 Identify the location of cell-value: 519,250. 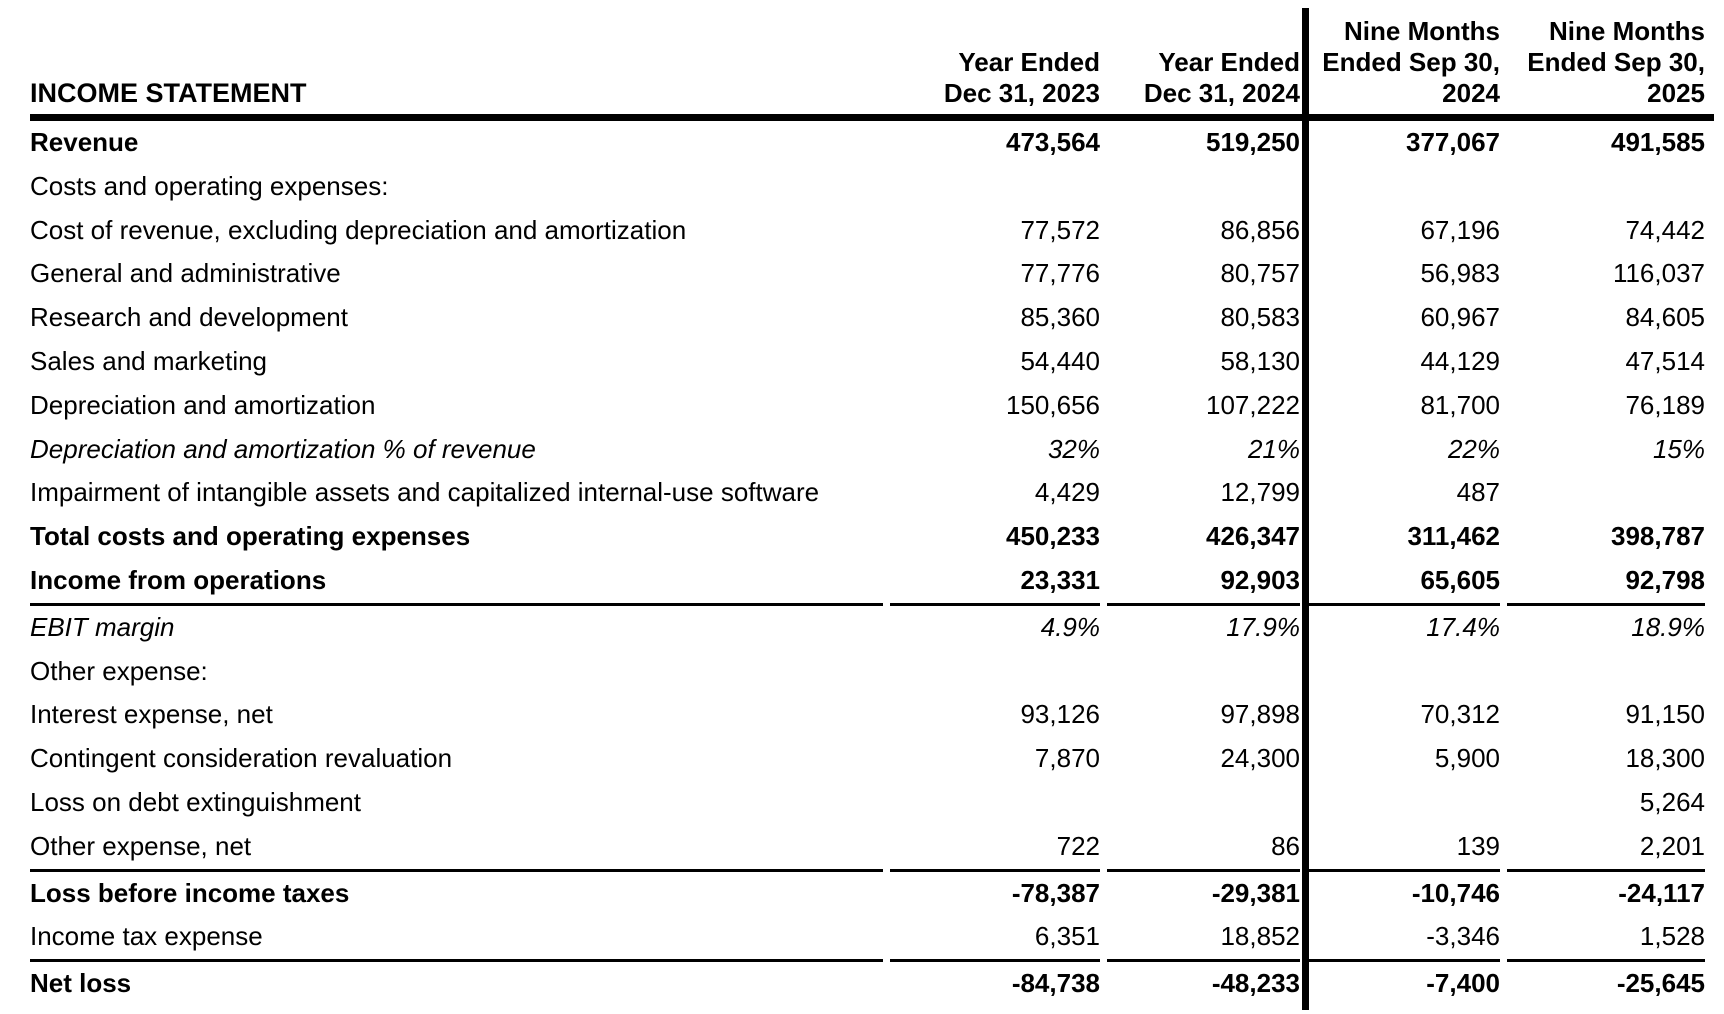
(1253, 142).